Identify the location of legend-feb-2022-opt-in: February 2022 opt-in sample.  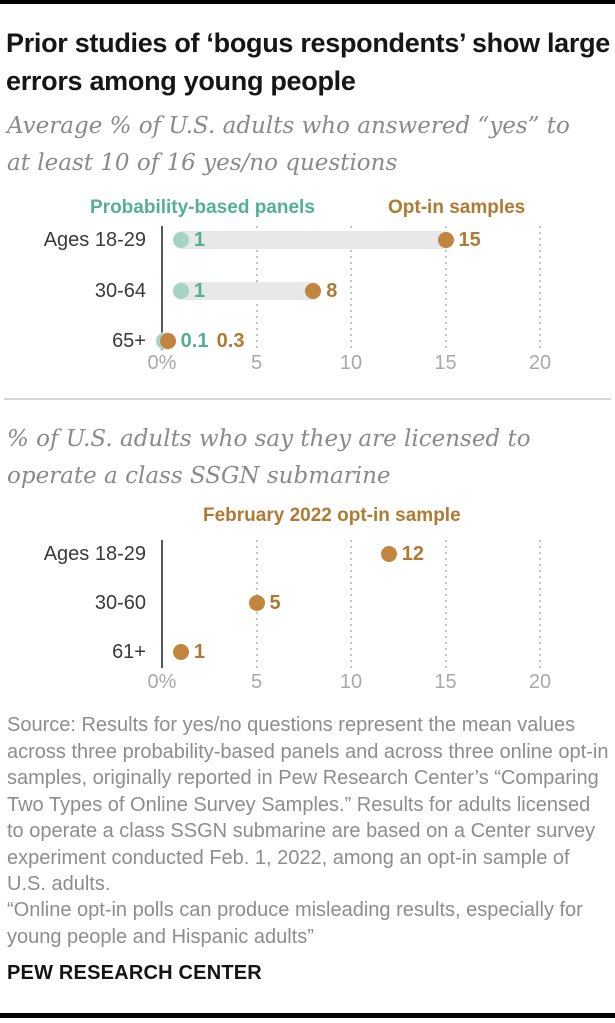
(332, 515).